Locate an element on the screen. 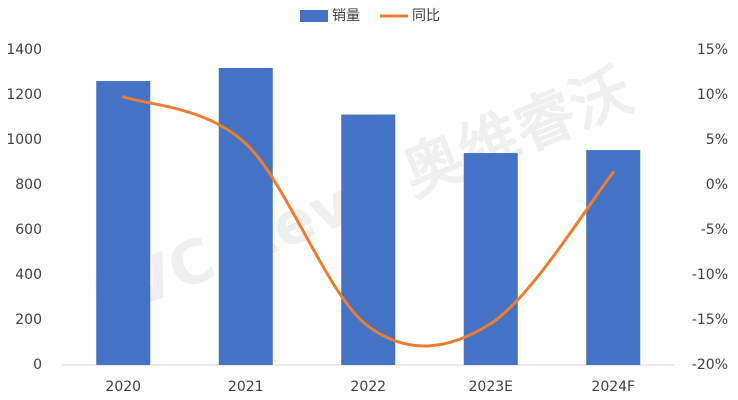  x-tick-label: 2024F is located at coordinates (613, 387).